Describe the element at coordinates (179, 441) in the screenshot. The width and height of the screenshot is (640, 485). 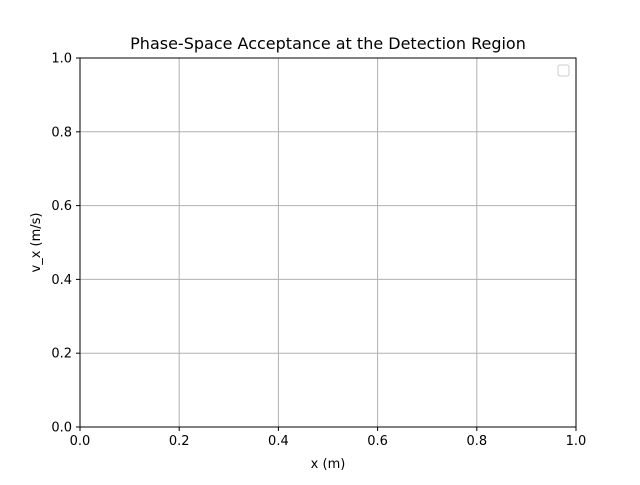
I see `x-tick-label: 0.2` at that location.